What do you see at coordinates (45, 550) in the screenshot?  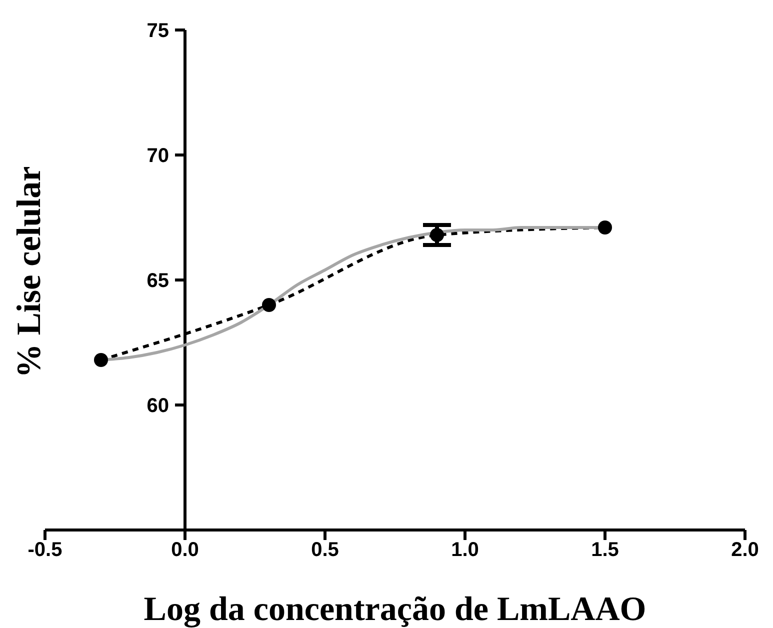 I see `x-tick-label: -0.5` at bounding box center [45, 550].